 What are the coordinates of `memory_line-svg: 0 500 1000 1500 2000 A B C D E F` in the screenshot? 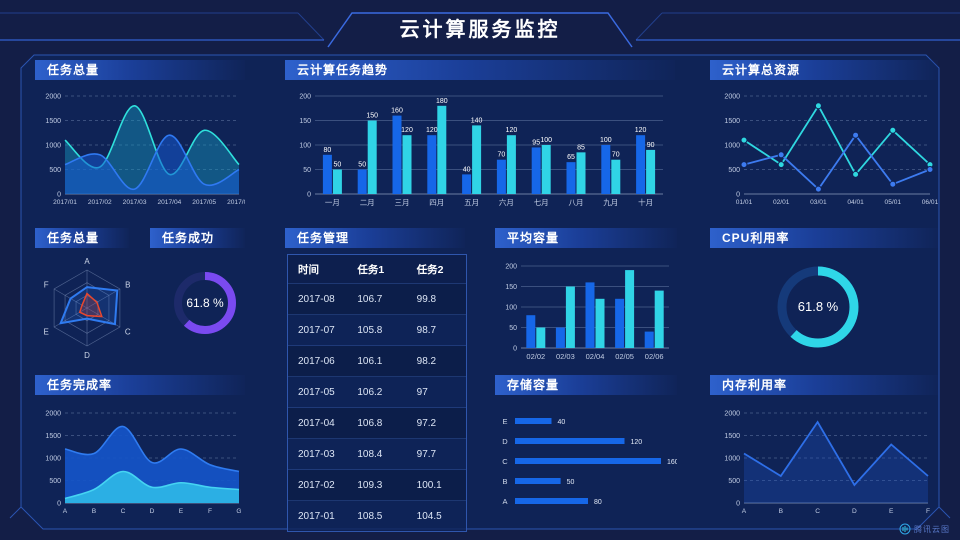 It's located at (827, 463).